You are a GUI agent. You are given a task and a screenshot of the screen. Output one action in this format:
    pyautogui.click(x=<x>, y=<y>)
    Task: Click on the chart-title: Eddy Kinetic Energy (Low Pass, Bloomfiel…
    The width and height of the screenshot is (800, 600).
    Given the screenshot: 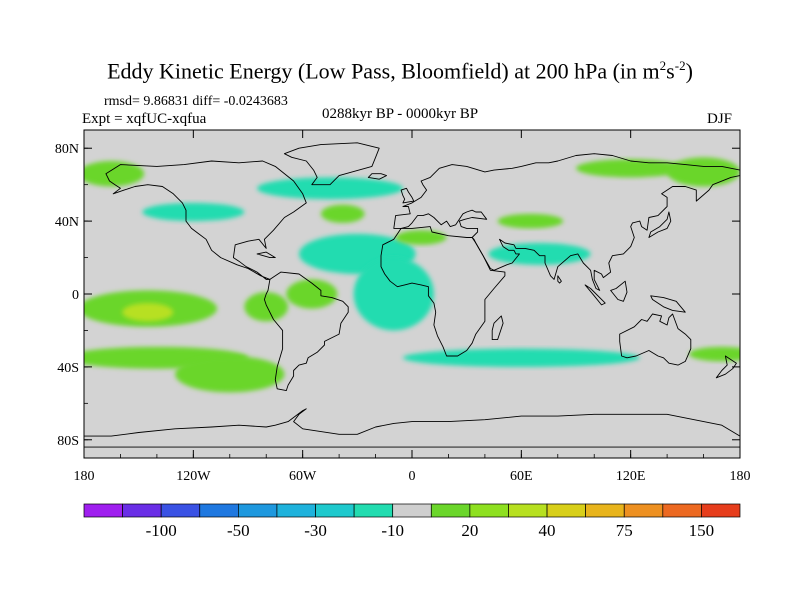 What is the action you would take?
    pyautogui.click(x=400, y=71)
    